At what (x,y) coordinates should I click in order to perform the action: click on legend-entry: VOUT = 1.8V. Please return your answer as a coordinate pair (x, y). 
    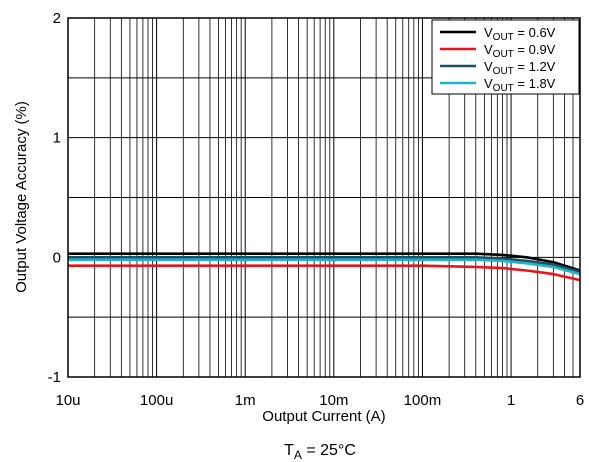
    Looking at the image, I should click on (520, 85).